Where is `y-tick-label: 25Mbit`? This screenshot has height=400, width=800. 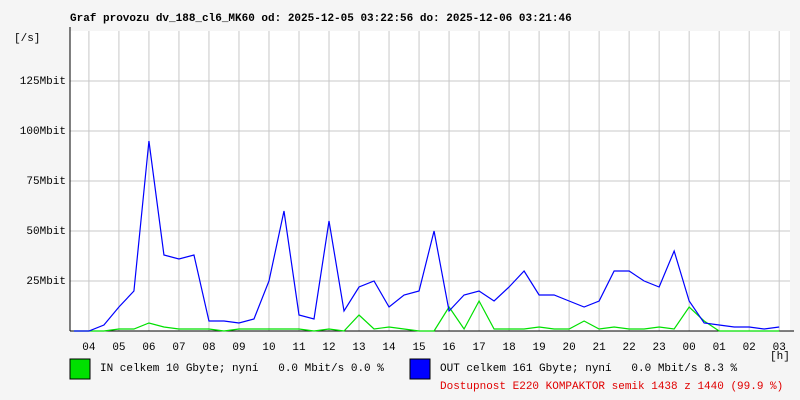 y-tick-label: 25Mbit is located at coordinates (46, 282).